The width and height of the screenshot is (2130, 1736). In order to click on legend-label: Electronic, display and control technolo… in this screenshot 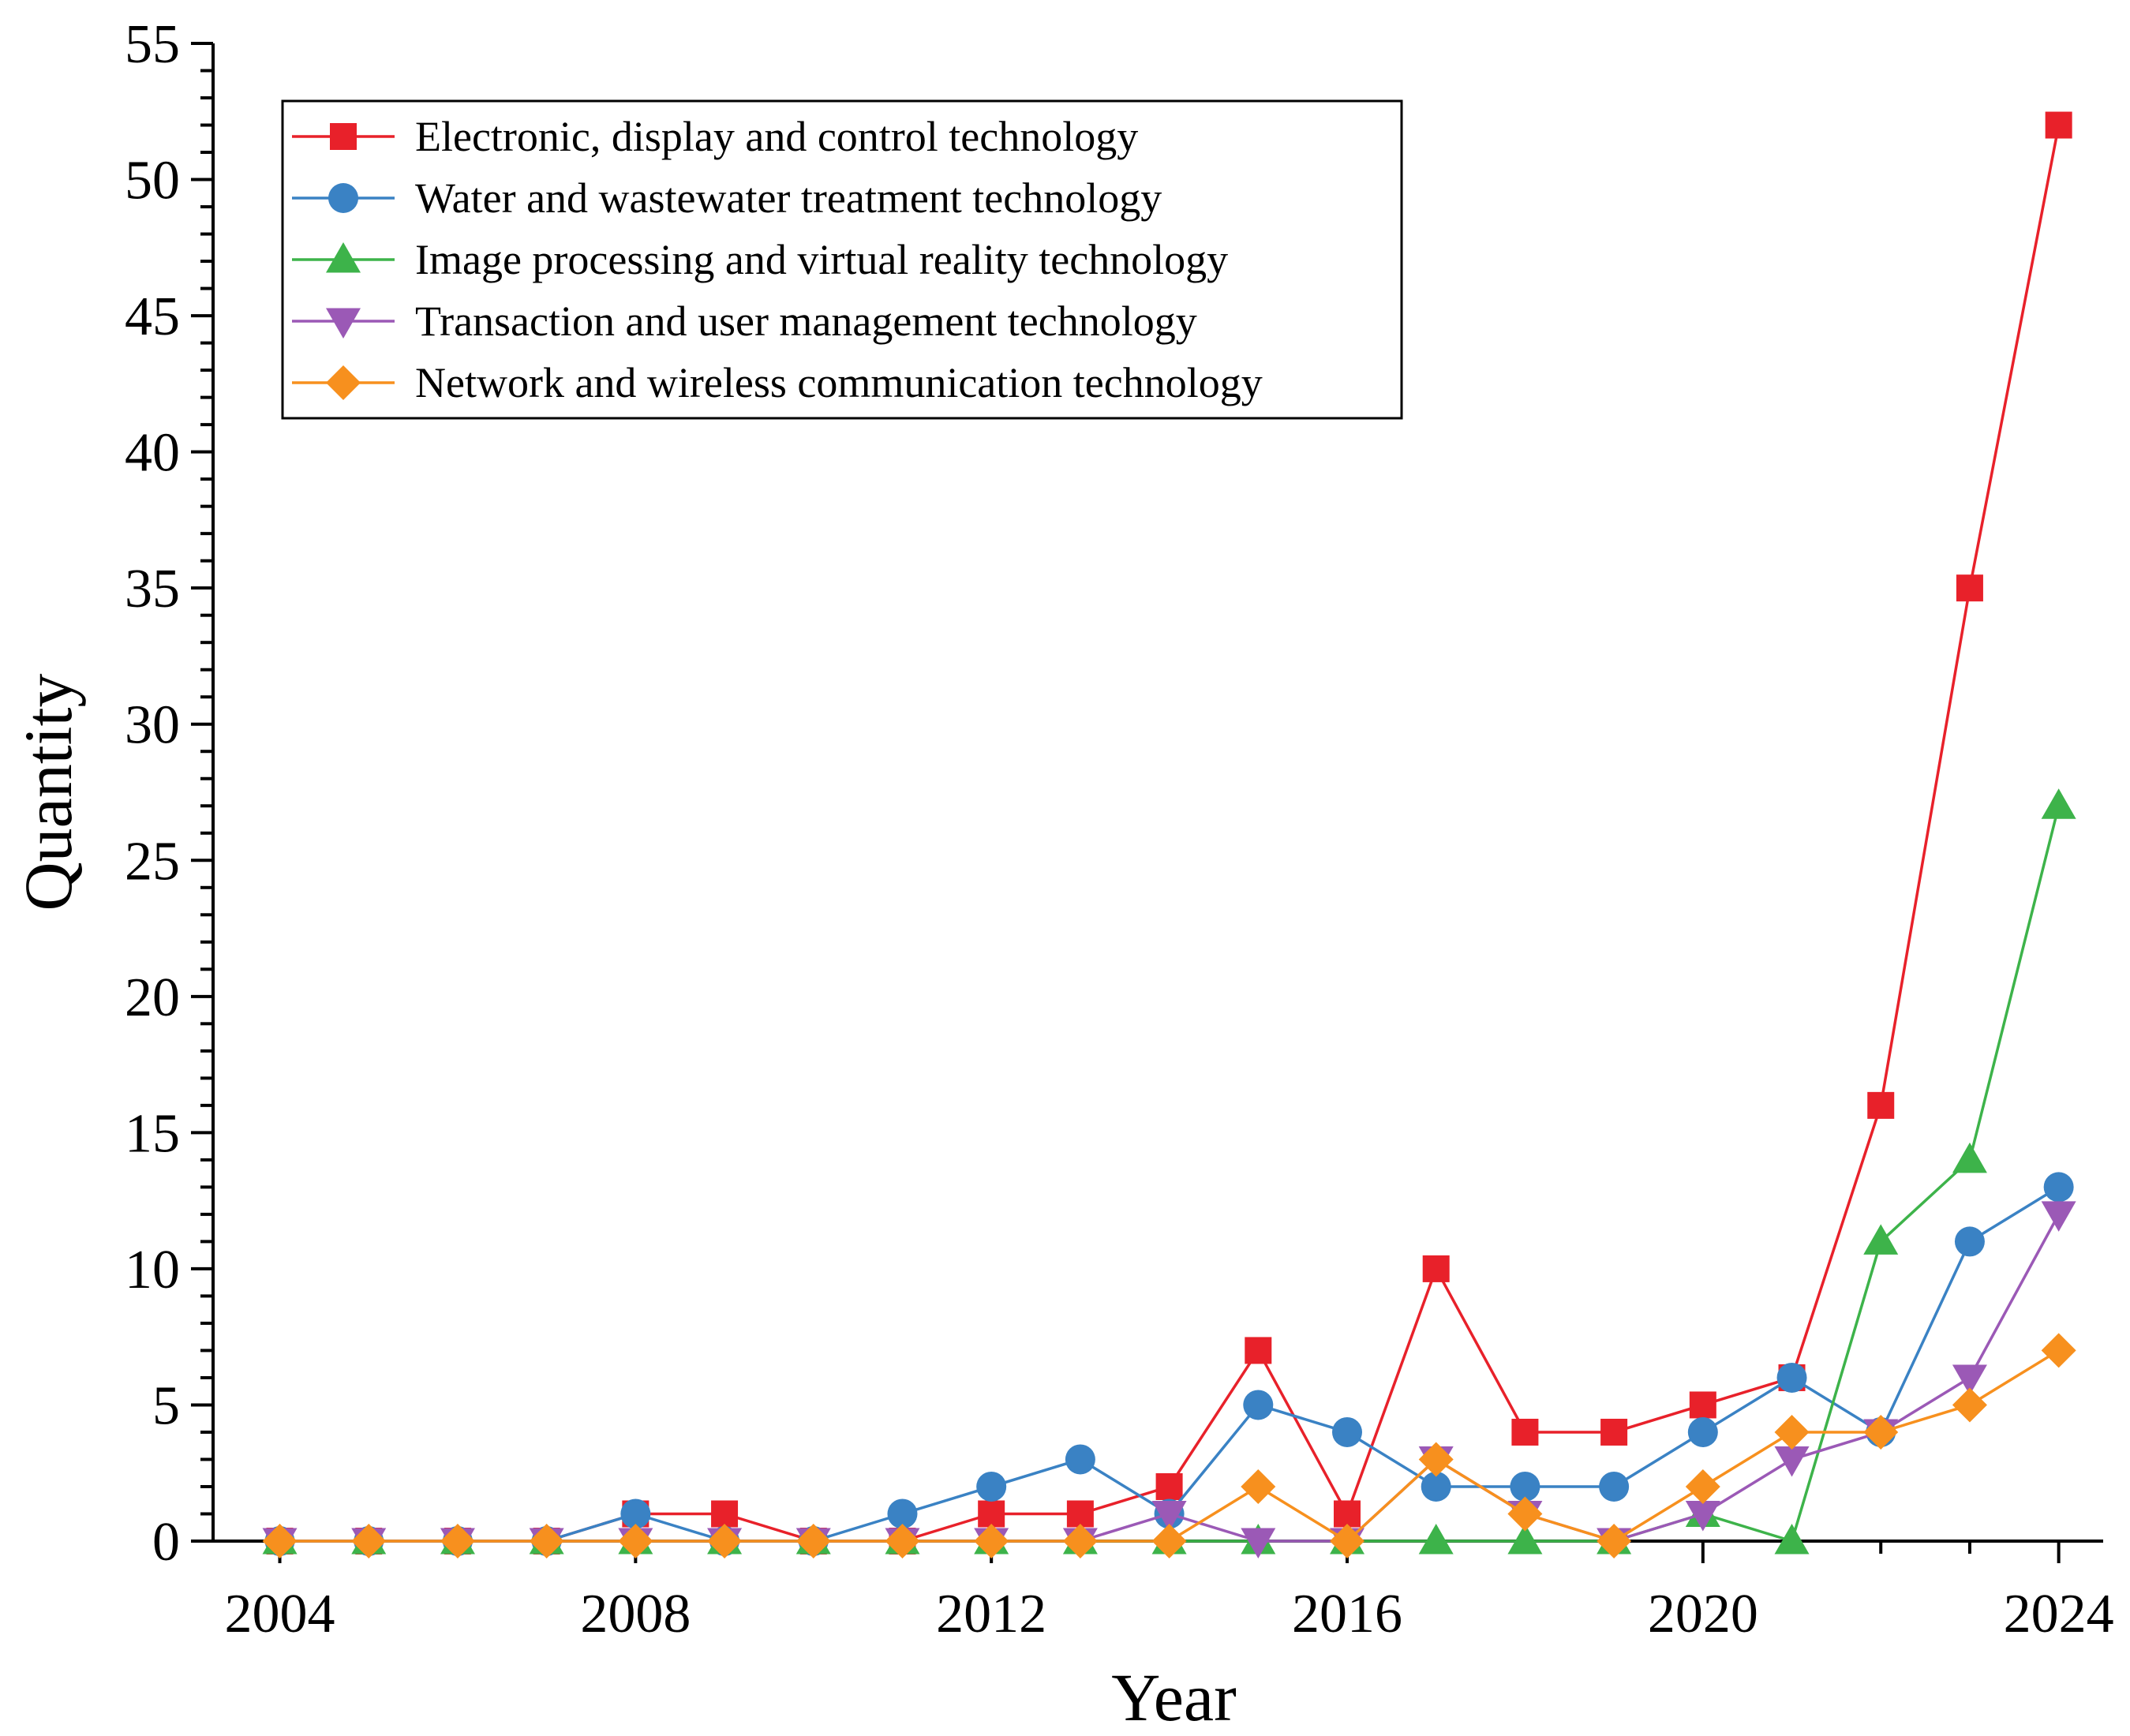, I will do `click(776, 136)`.